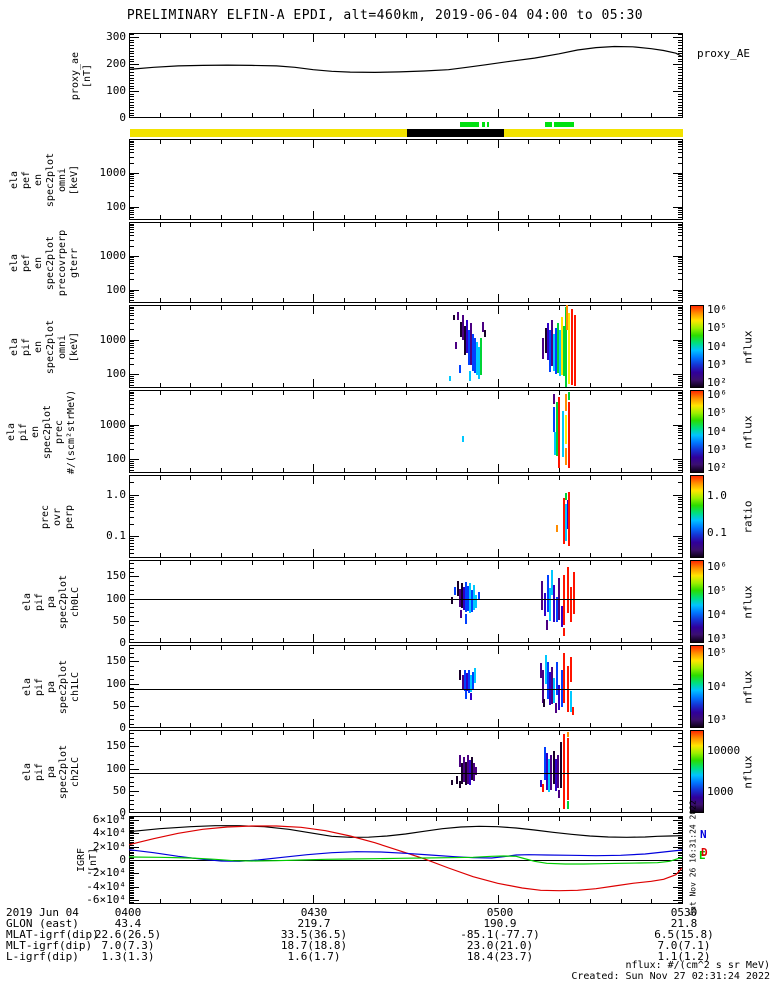  What do you see at coordinates (406, 431) in the screenshot?
I see `panel-pif-en-prec` at bounding box center [406, 431].